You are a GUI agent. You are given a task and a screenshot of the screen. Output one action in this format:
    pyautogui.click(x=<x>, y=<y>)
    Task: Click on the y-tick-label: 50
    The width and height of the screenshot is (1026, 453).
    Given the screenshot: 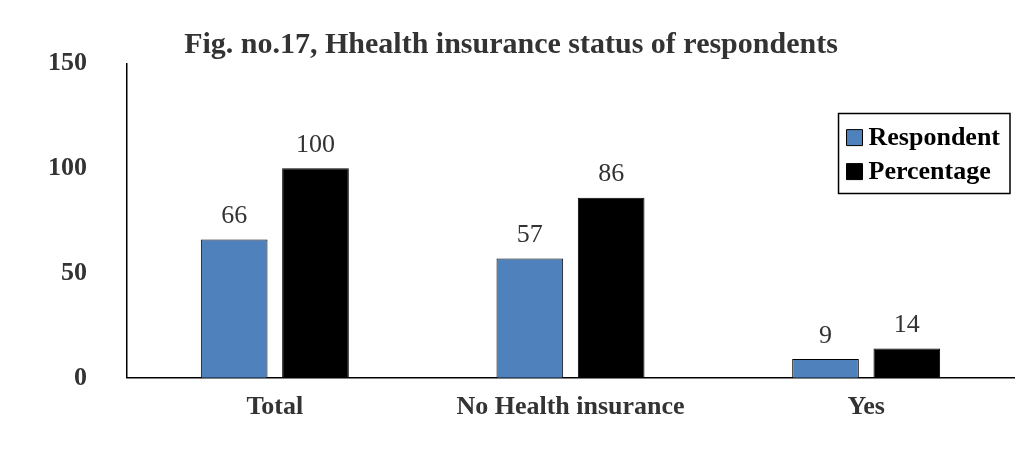 What is the action you would take?
    pyautogui.click(x=74, y=271)
    